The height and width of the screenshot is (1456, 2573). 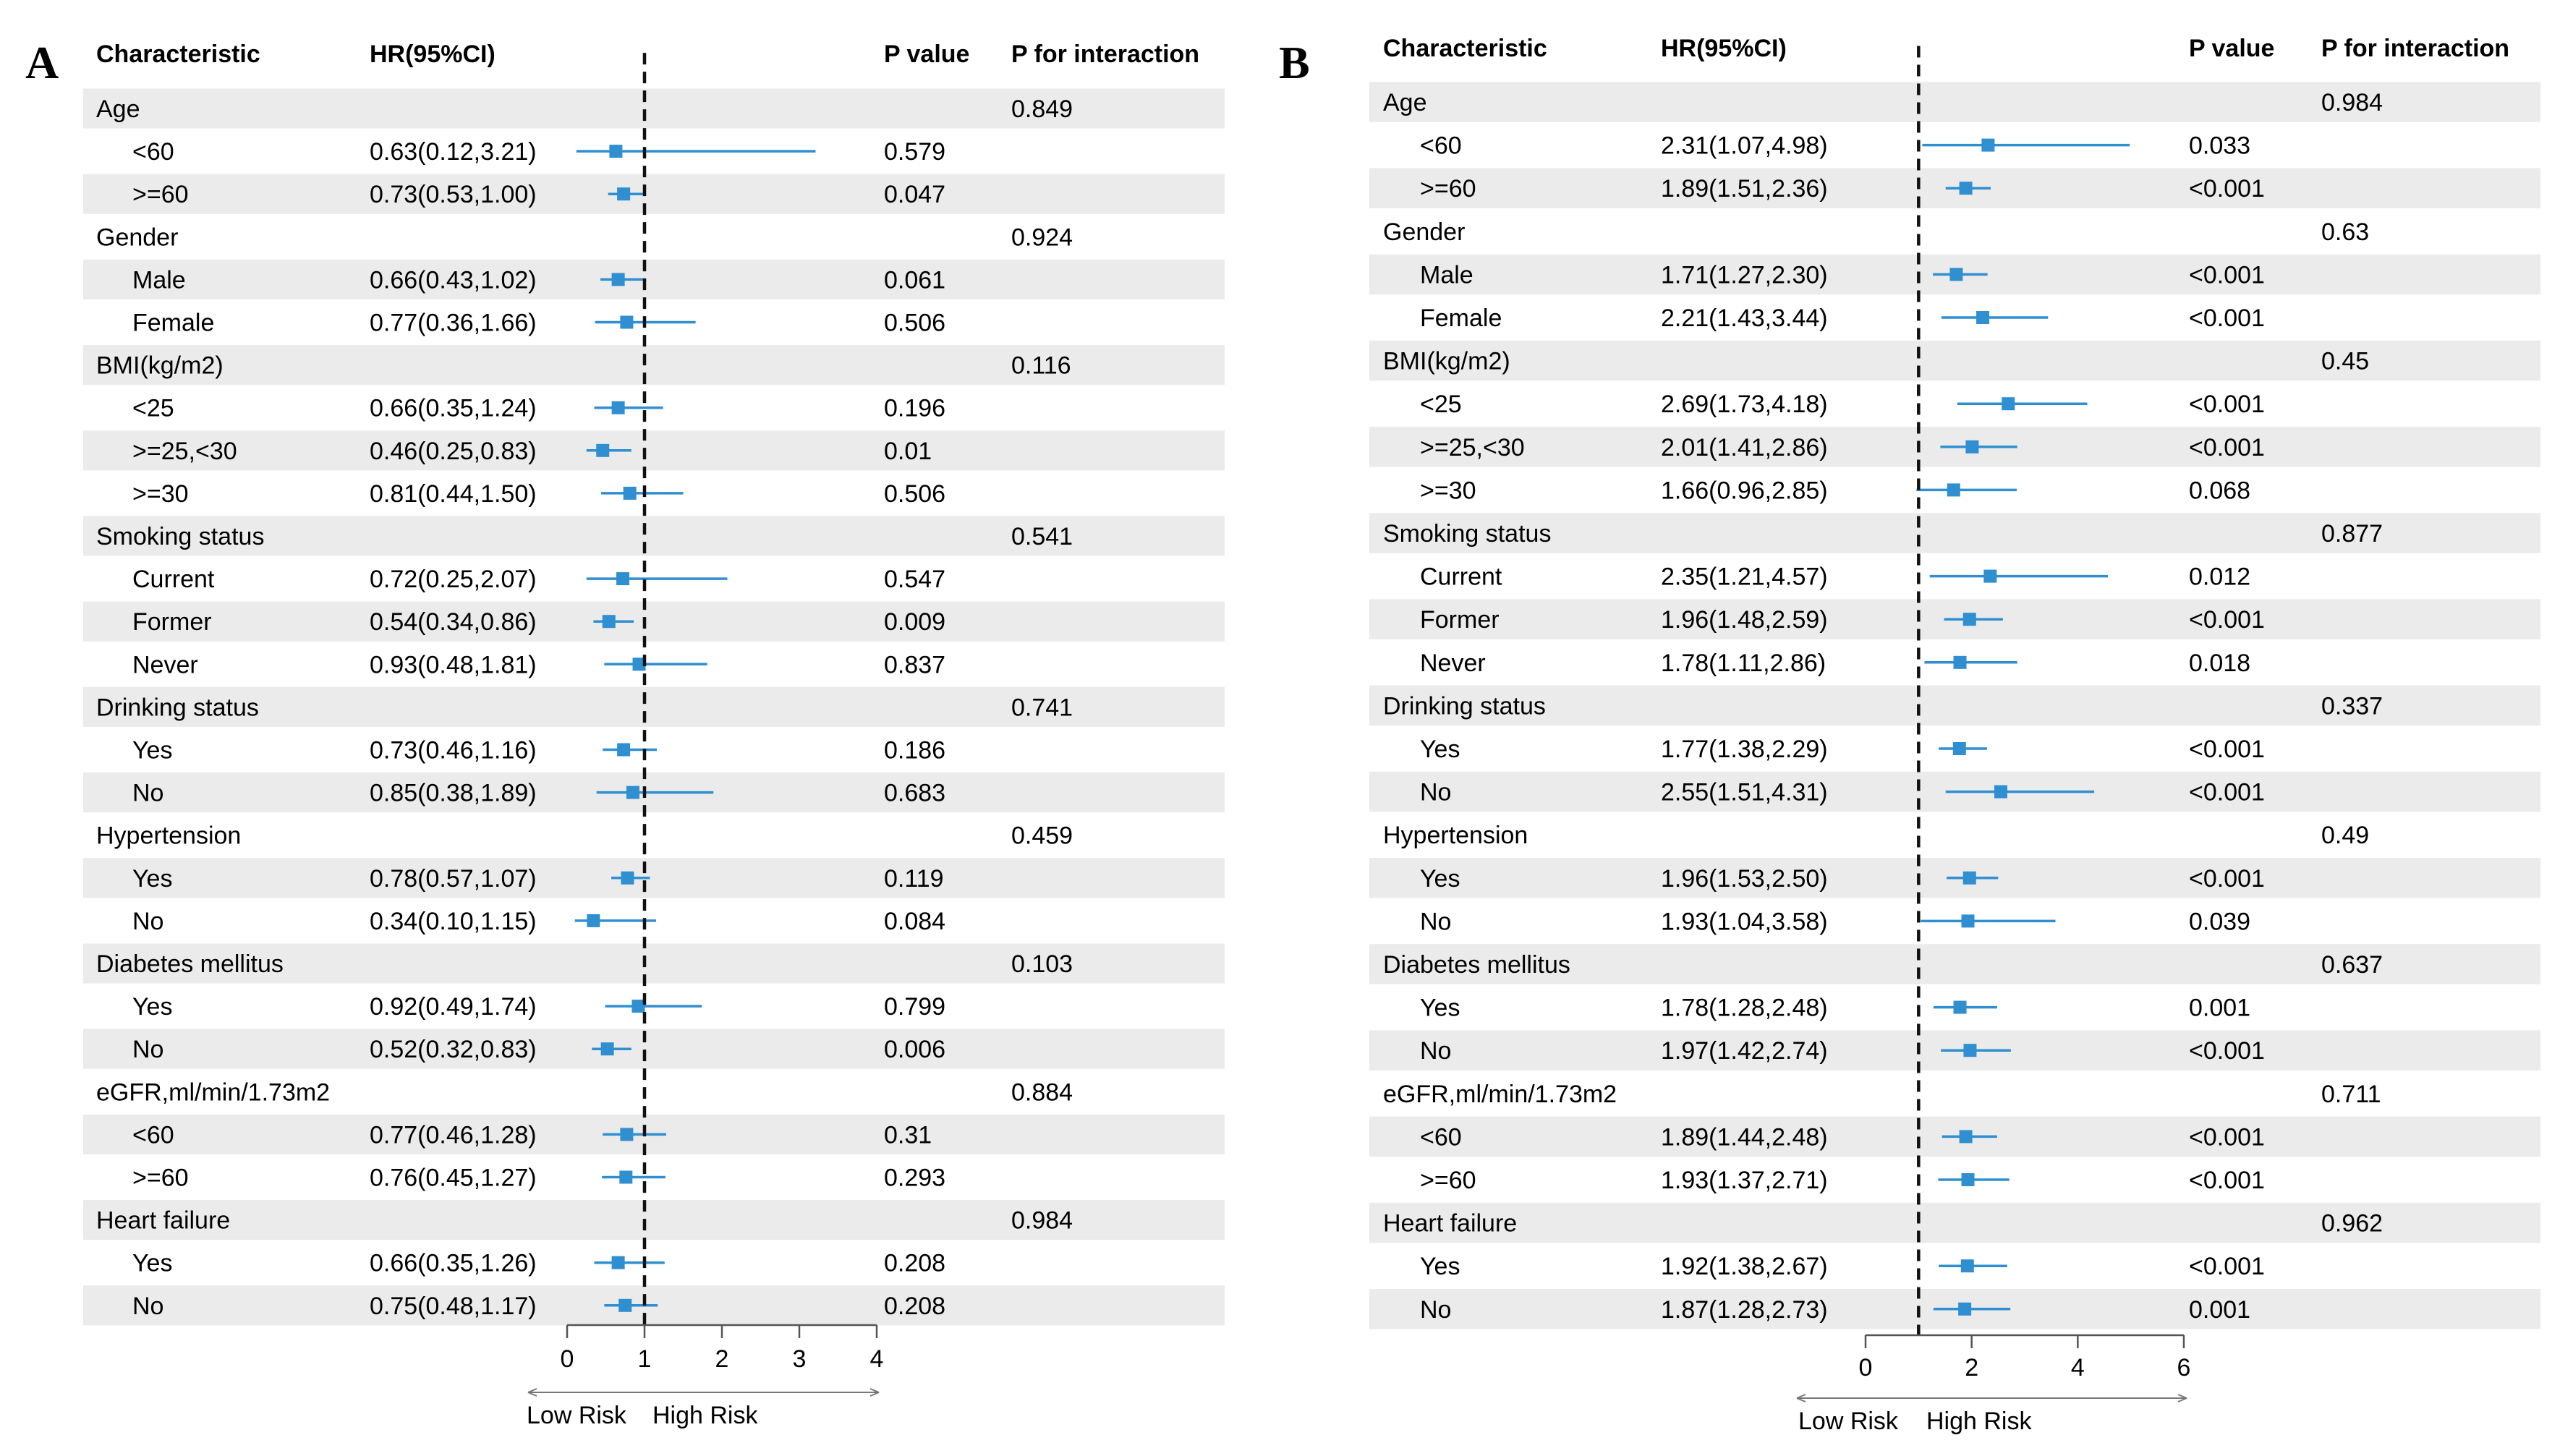 I want to click on arrow-left-icon, so click(x=532, y=1392).